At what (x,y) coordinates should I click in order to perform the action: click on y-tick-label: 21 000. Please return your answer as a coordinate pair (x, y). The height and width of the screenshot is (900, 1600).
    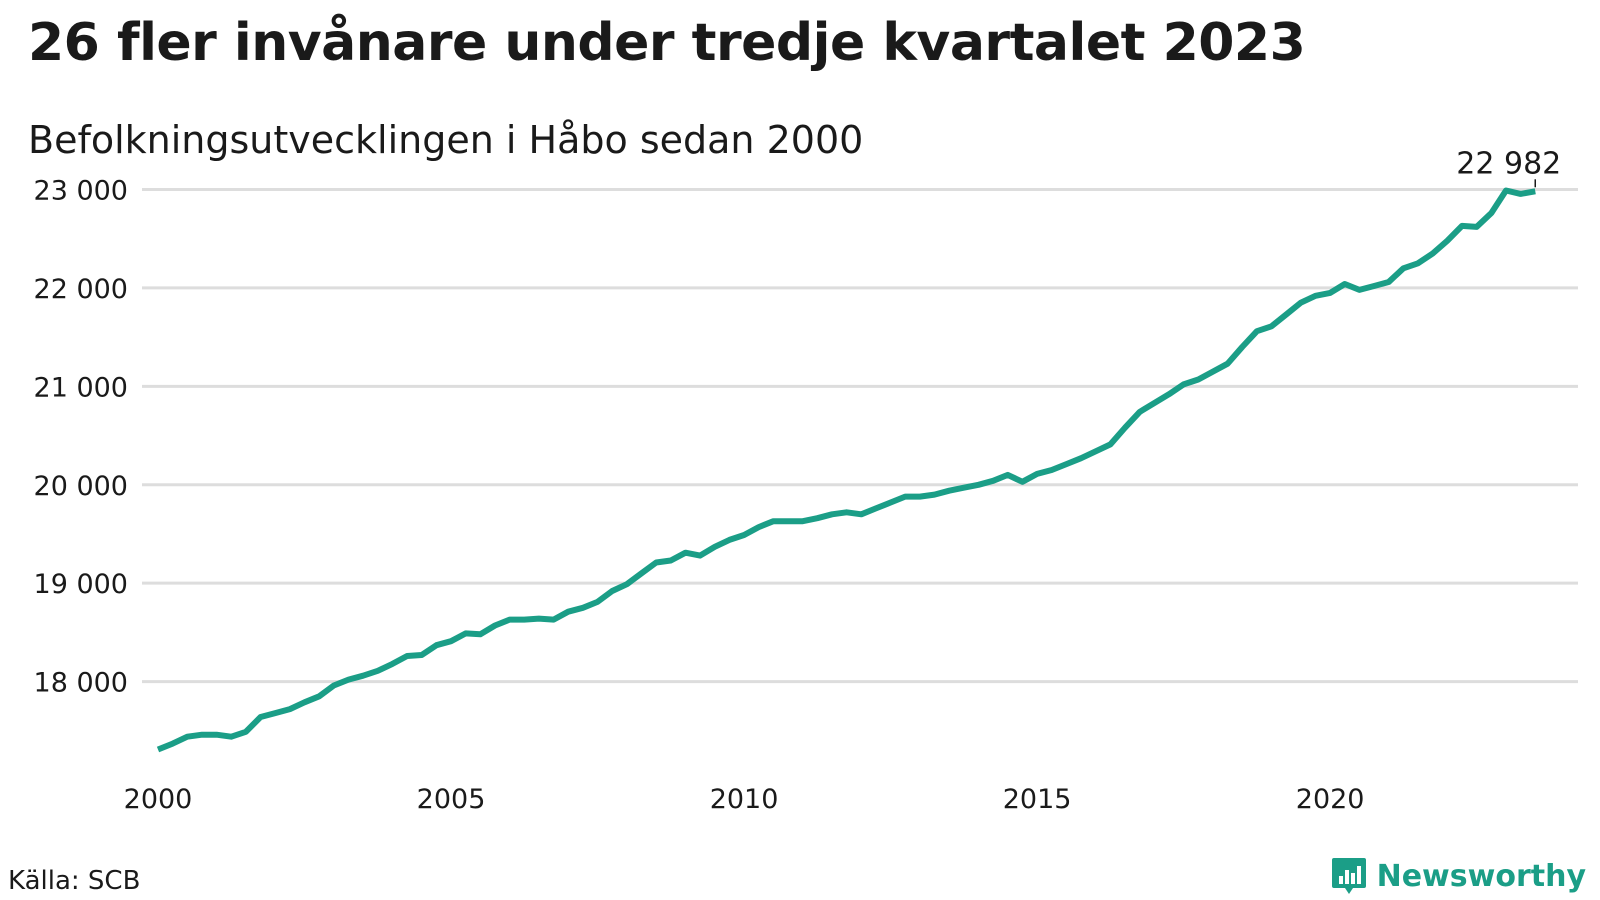
    Looking at the image, I should click on (81, 387).